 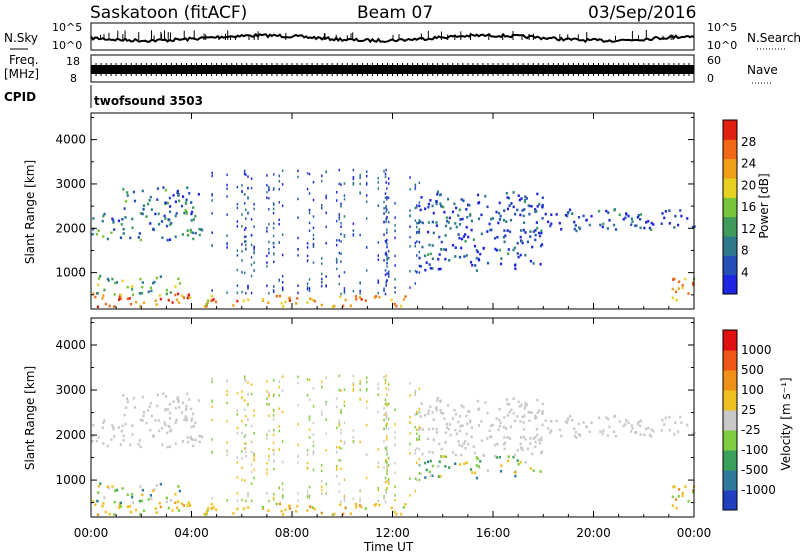 What do you see at coordinates (395, 13) in the screenshot?
I see `beam-title: Beam 07` at bounding box center [395, 13].